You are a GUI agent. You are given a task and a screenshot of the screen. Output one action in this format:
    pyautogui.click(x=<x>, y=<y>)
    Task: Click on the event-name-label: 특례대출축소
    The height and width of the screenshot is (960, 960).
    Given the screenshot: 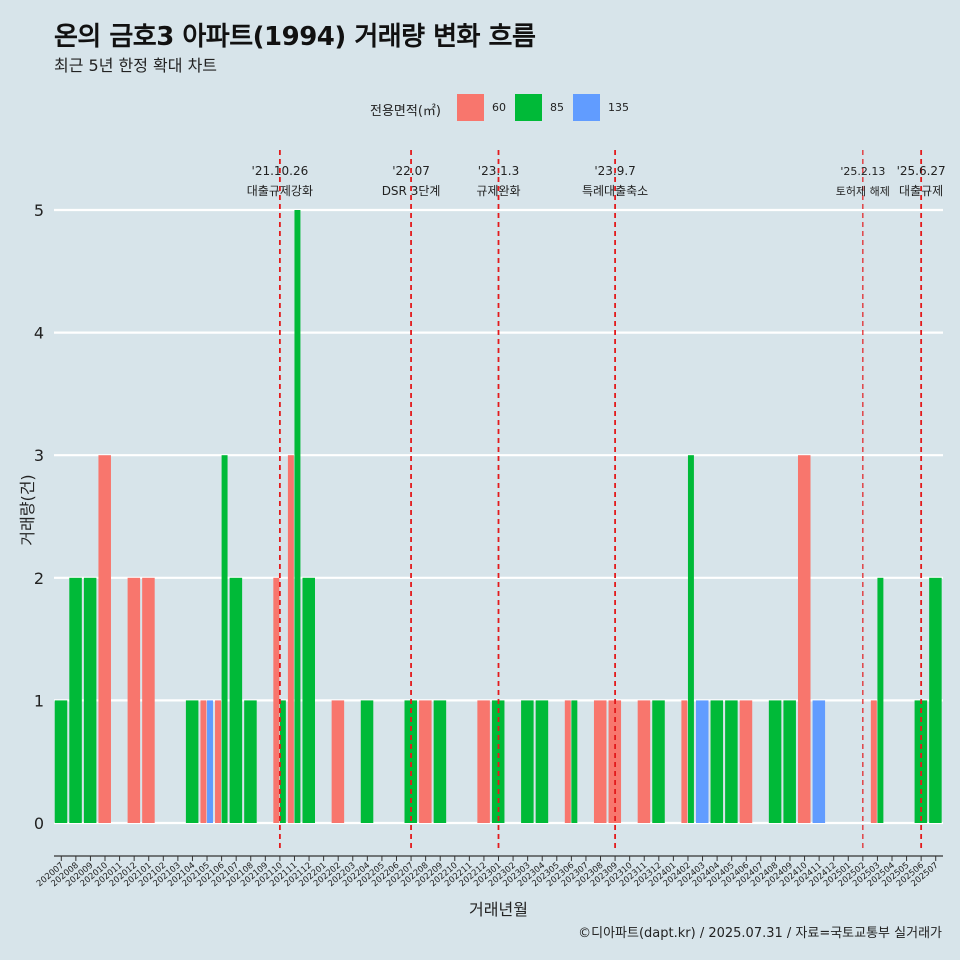 What is the action you would take?
    pyautogui.click(x=615, y=191)
    